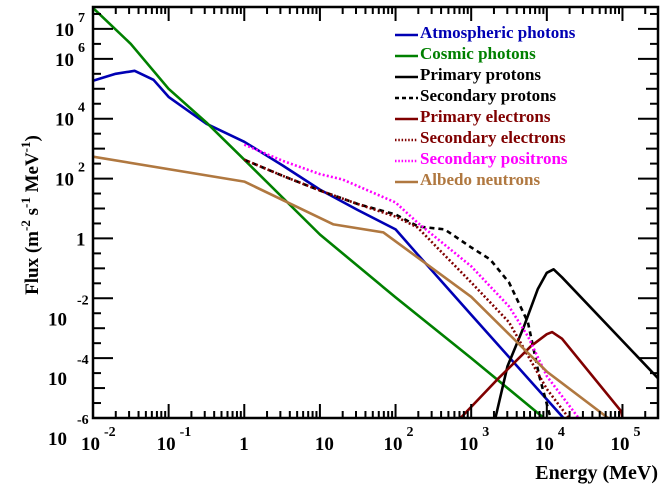  Describe the element at coordinates (83, 360) in the screenshot. I see `y-tick-label-exponent: -4` at that location.